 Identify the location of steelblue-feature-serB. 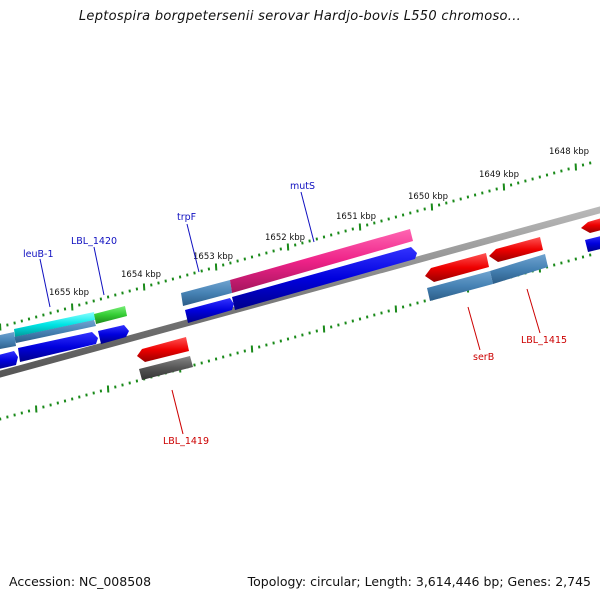
(460, 286).